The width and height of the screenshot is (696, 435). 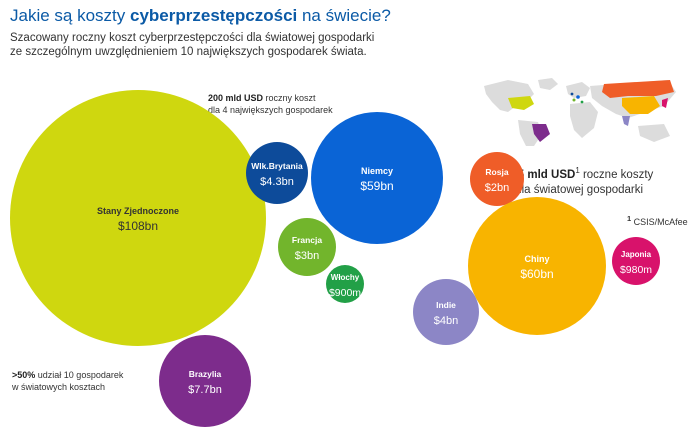 What do you see at coordinates (657, 220) in the screenshot?
I see `source-note: 1 CSIS/McAfee` at bounding box center [657, 220].